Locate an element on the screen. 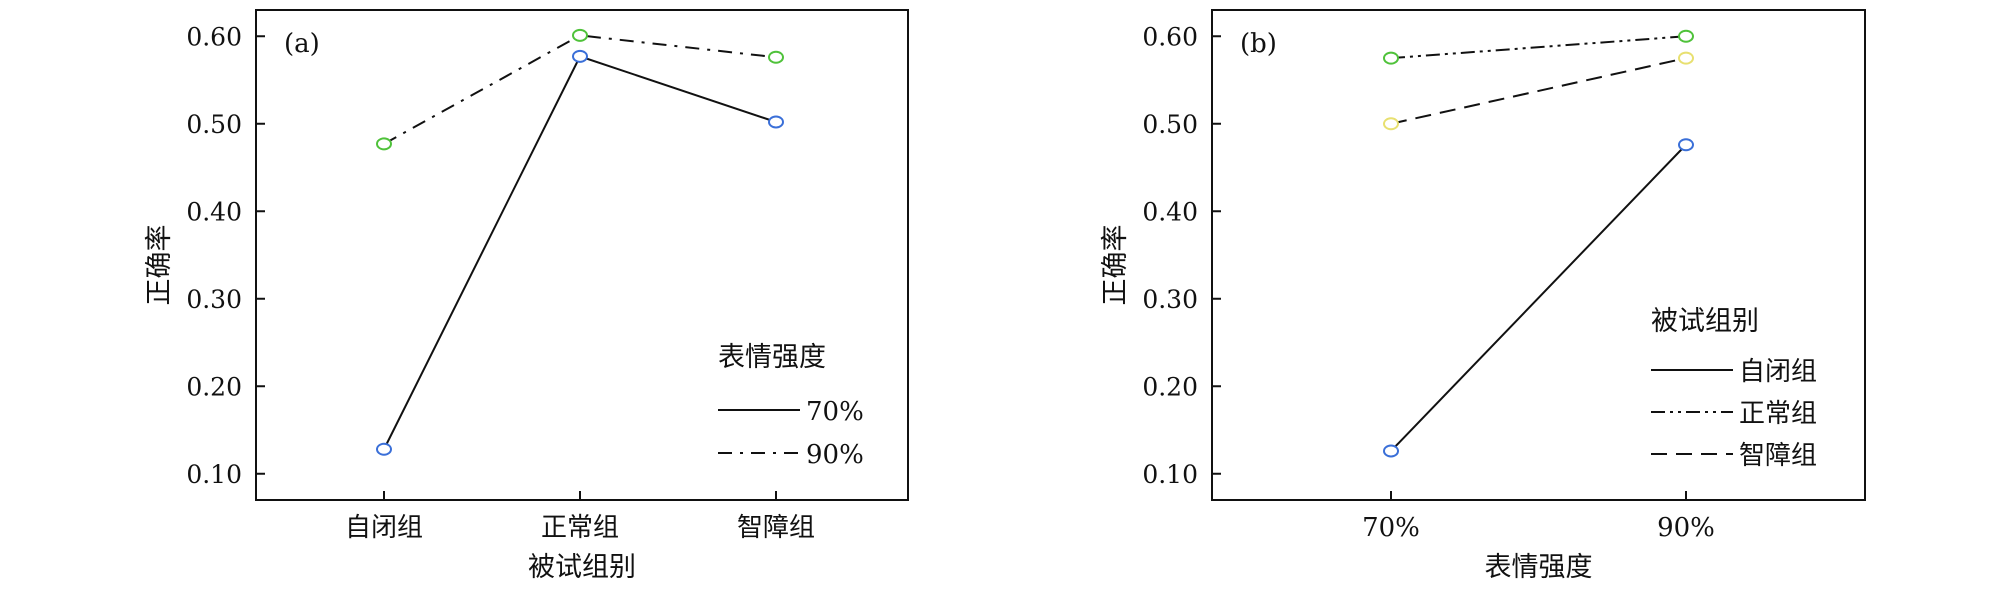 The height and width of the screenshot is (596, 2008). legend-title: 被试组别 is located at coordinates (1705, 321).